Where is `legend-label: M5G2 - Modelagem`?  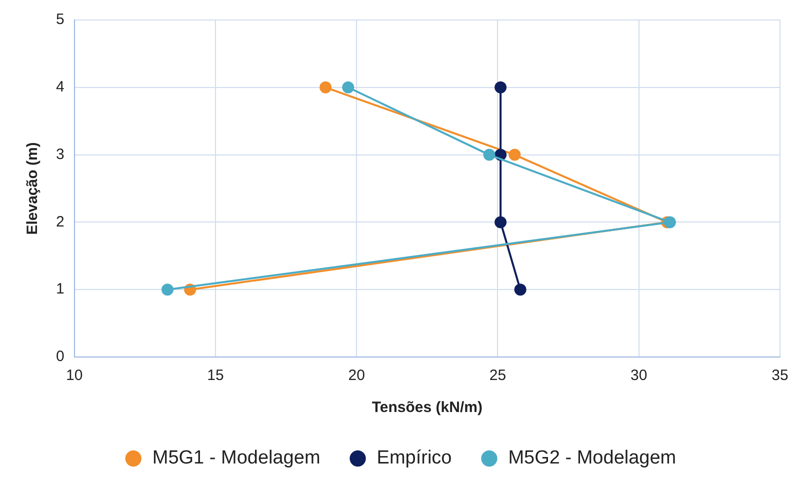
legend-label: M5G2 - Modelagem is located at coordinates (592, 458).